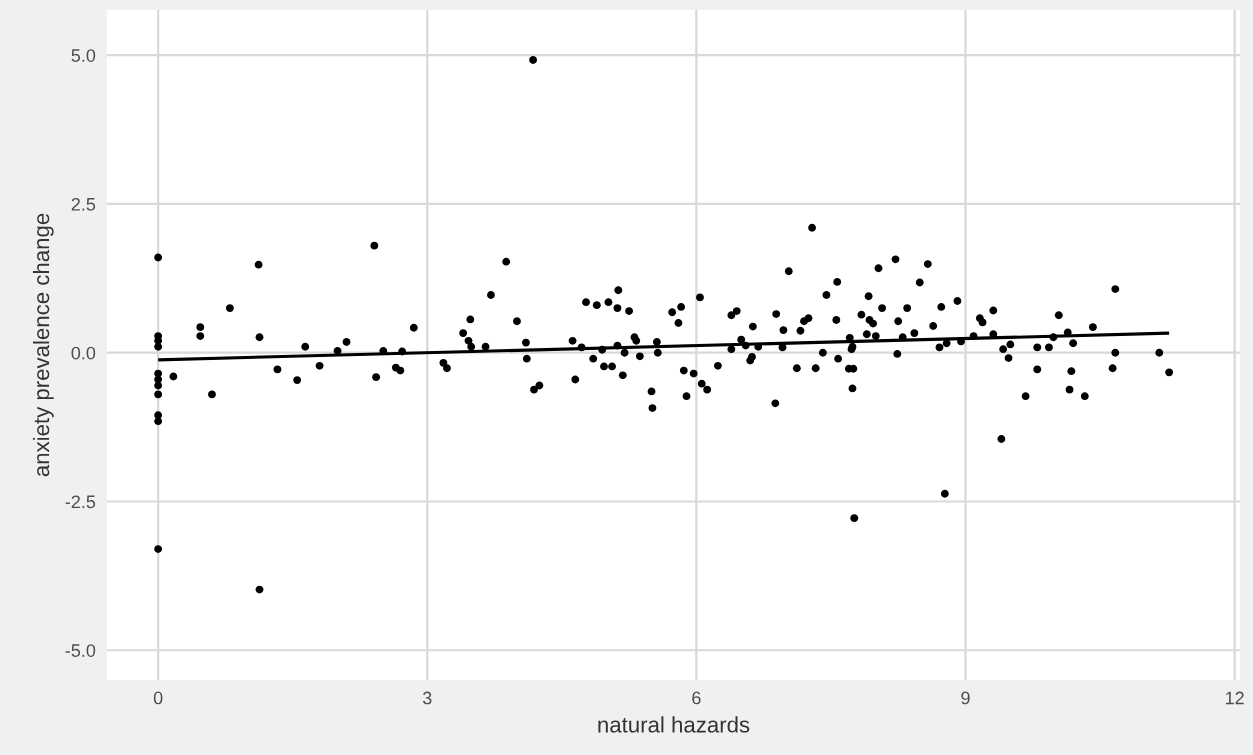 The width and height of the screenshot is (1253, 755). What do you see at coordinates (83, 204) in the screenshot?
I see `y-tick-label: 2.5` at bounding box center [83, 204].